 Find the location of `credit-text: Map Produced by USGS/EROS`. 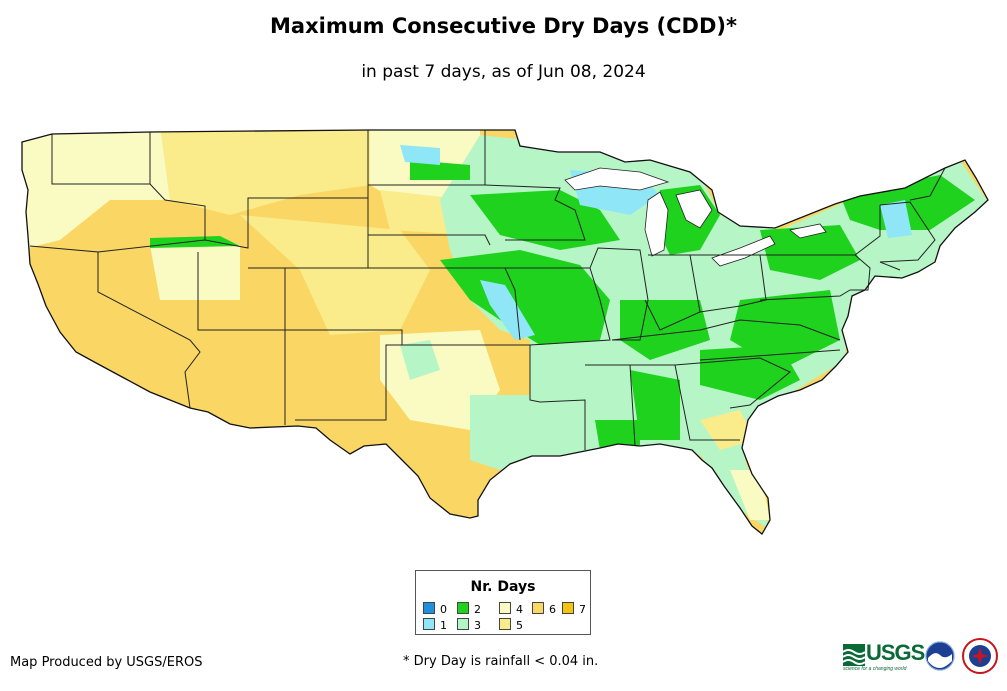

credit-text: Map Produced by USGS/EROS is located at coordinates (106, 662).